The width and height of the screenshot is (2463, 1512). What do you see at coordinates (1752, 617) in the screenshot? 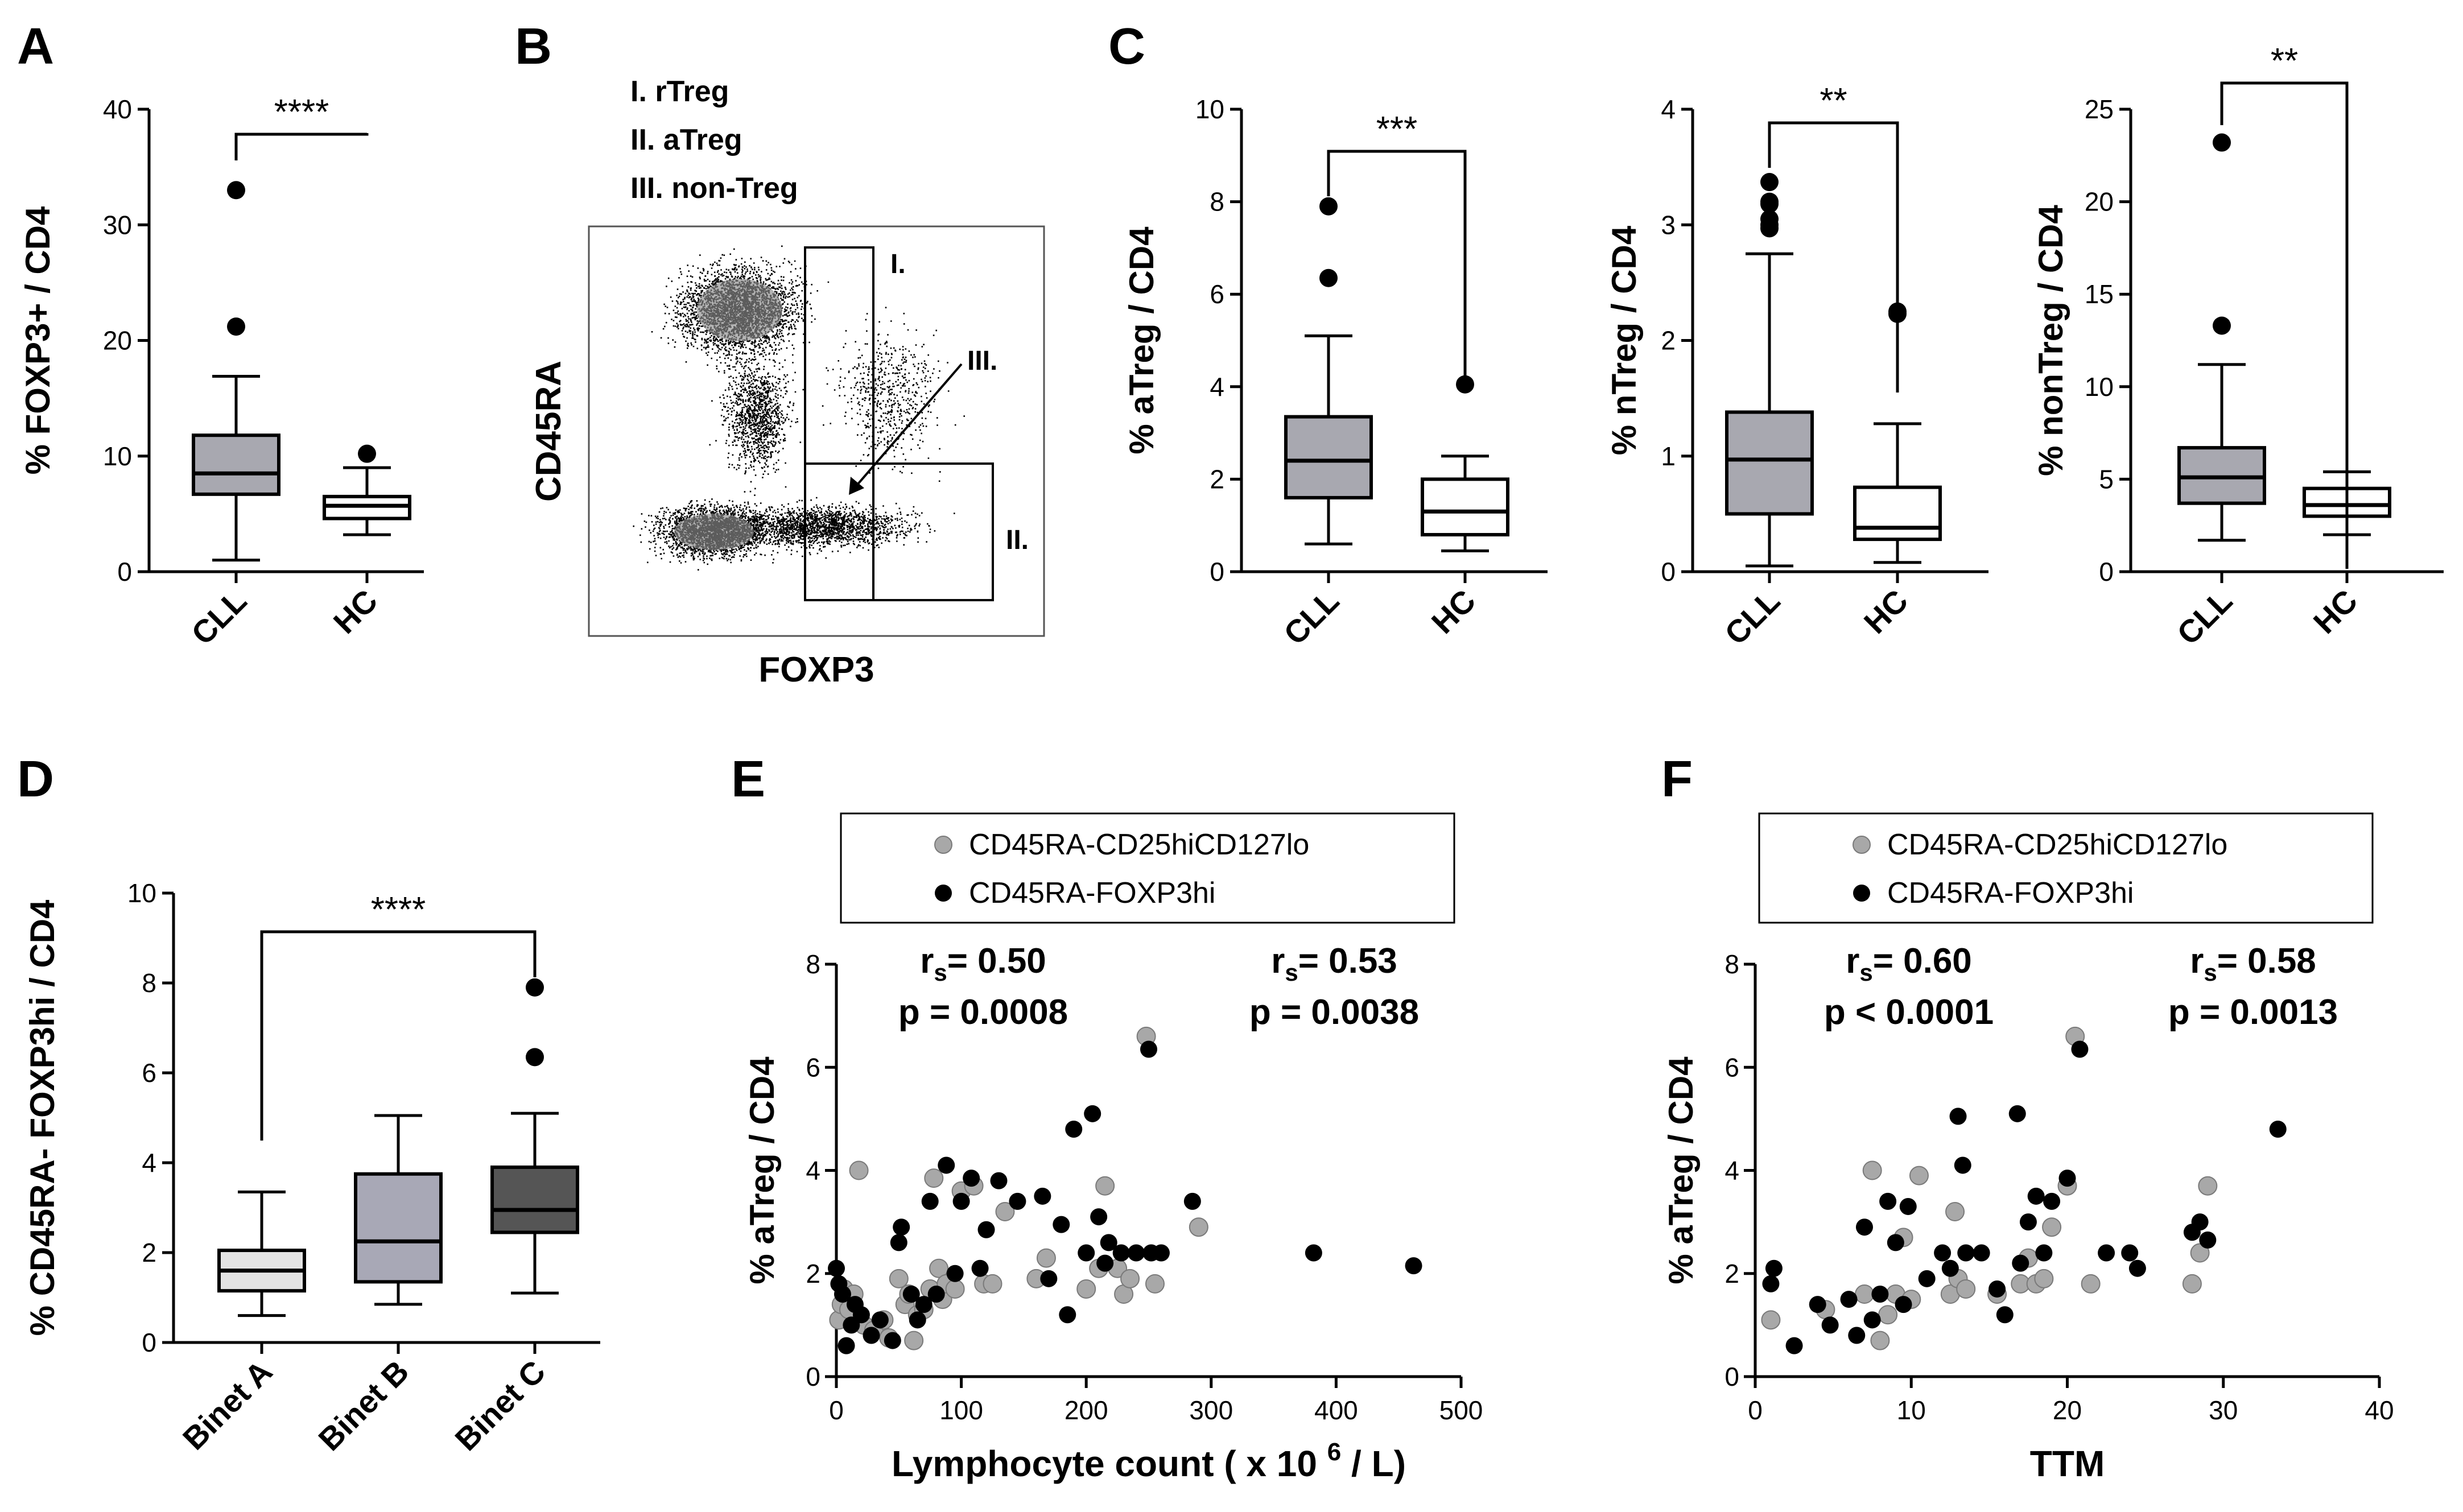
I see `category-label: CLL` at bounding box center [1752, 617].